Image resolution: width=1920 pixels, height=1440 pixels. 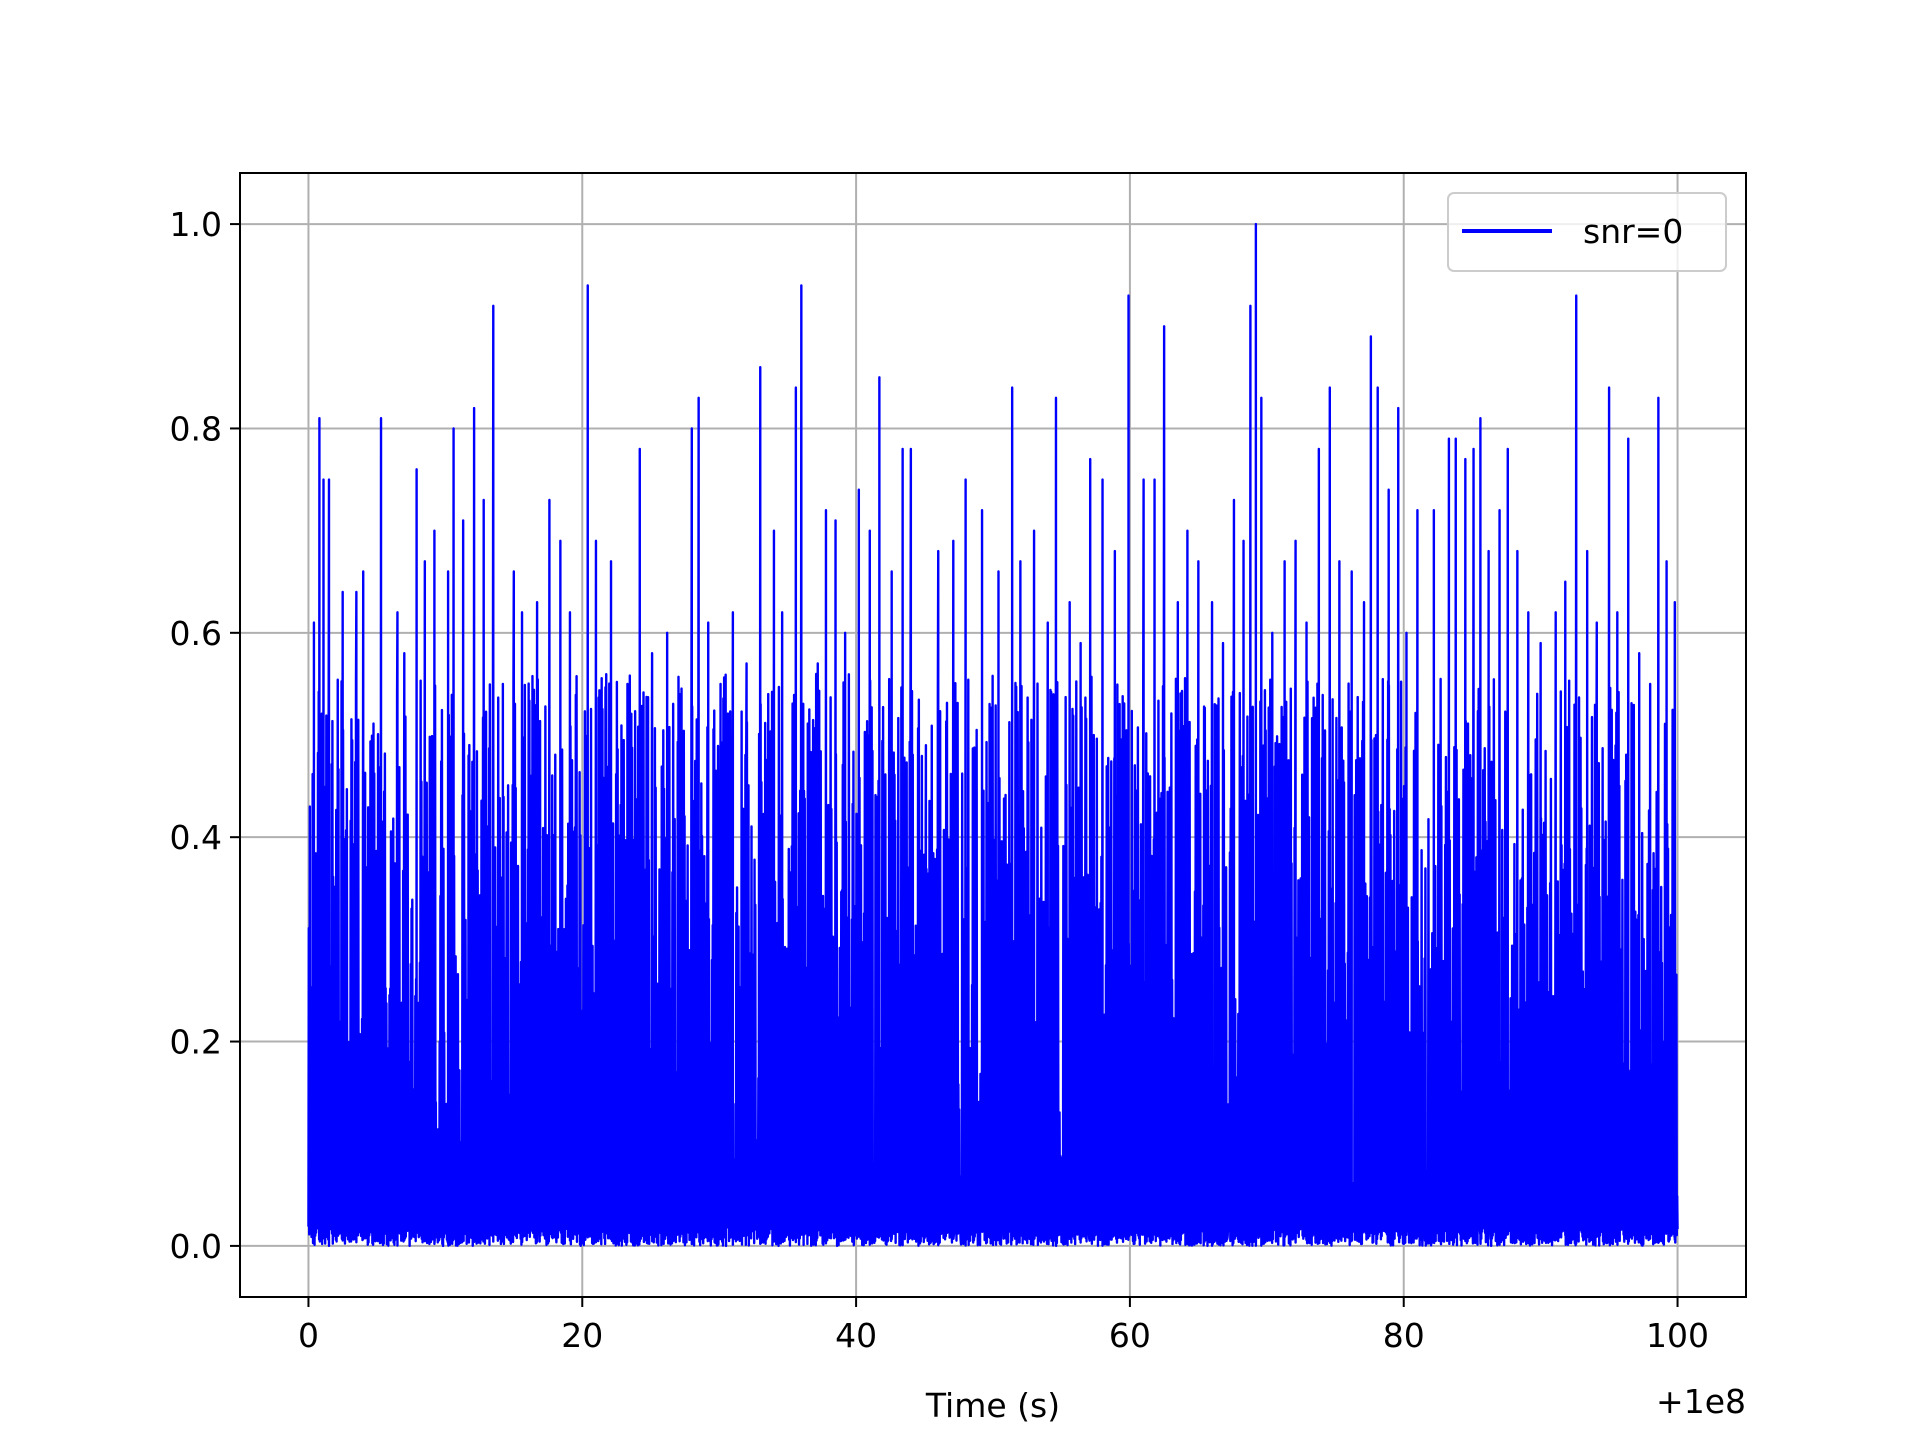 What do you see at coordinates (856, 1335) in the screenshot?
I see `x-tick-label: 40` at bounding box center [856, 1335].